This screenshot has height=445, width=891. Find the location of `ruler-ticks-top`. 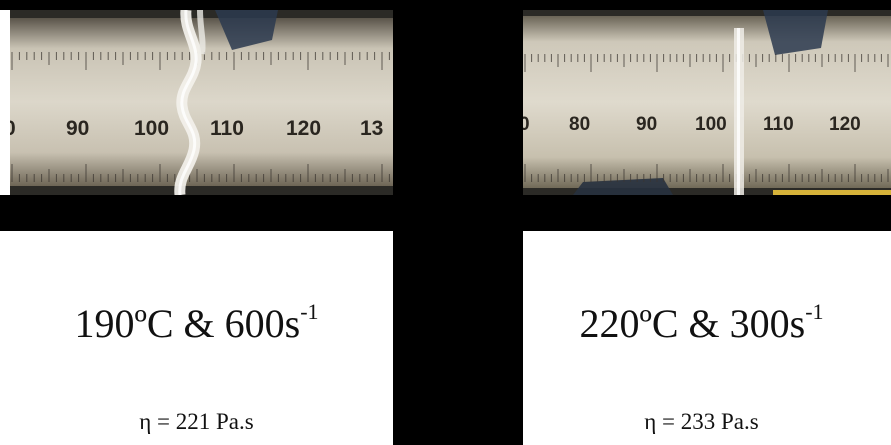

ruler-ticks-top is located at coordinates (200, 61).